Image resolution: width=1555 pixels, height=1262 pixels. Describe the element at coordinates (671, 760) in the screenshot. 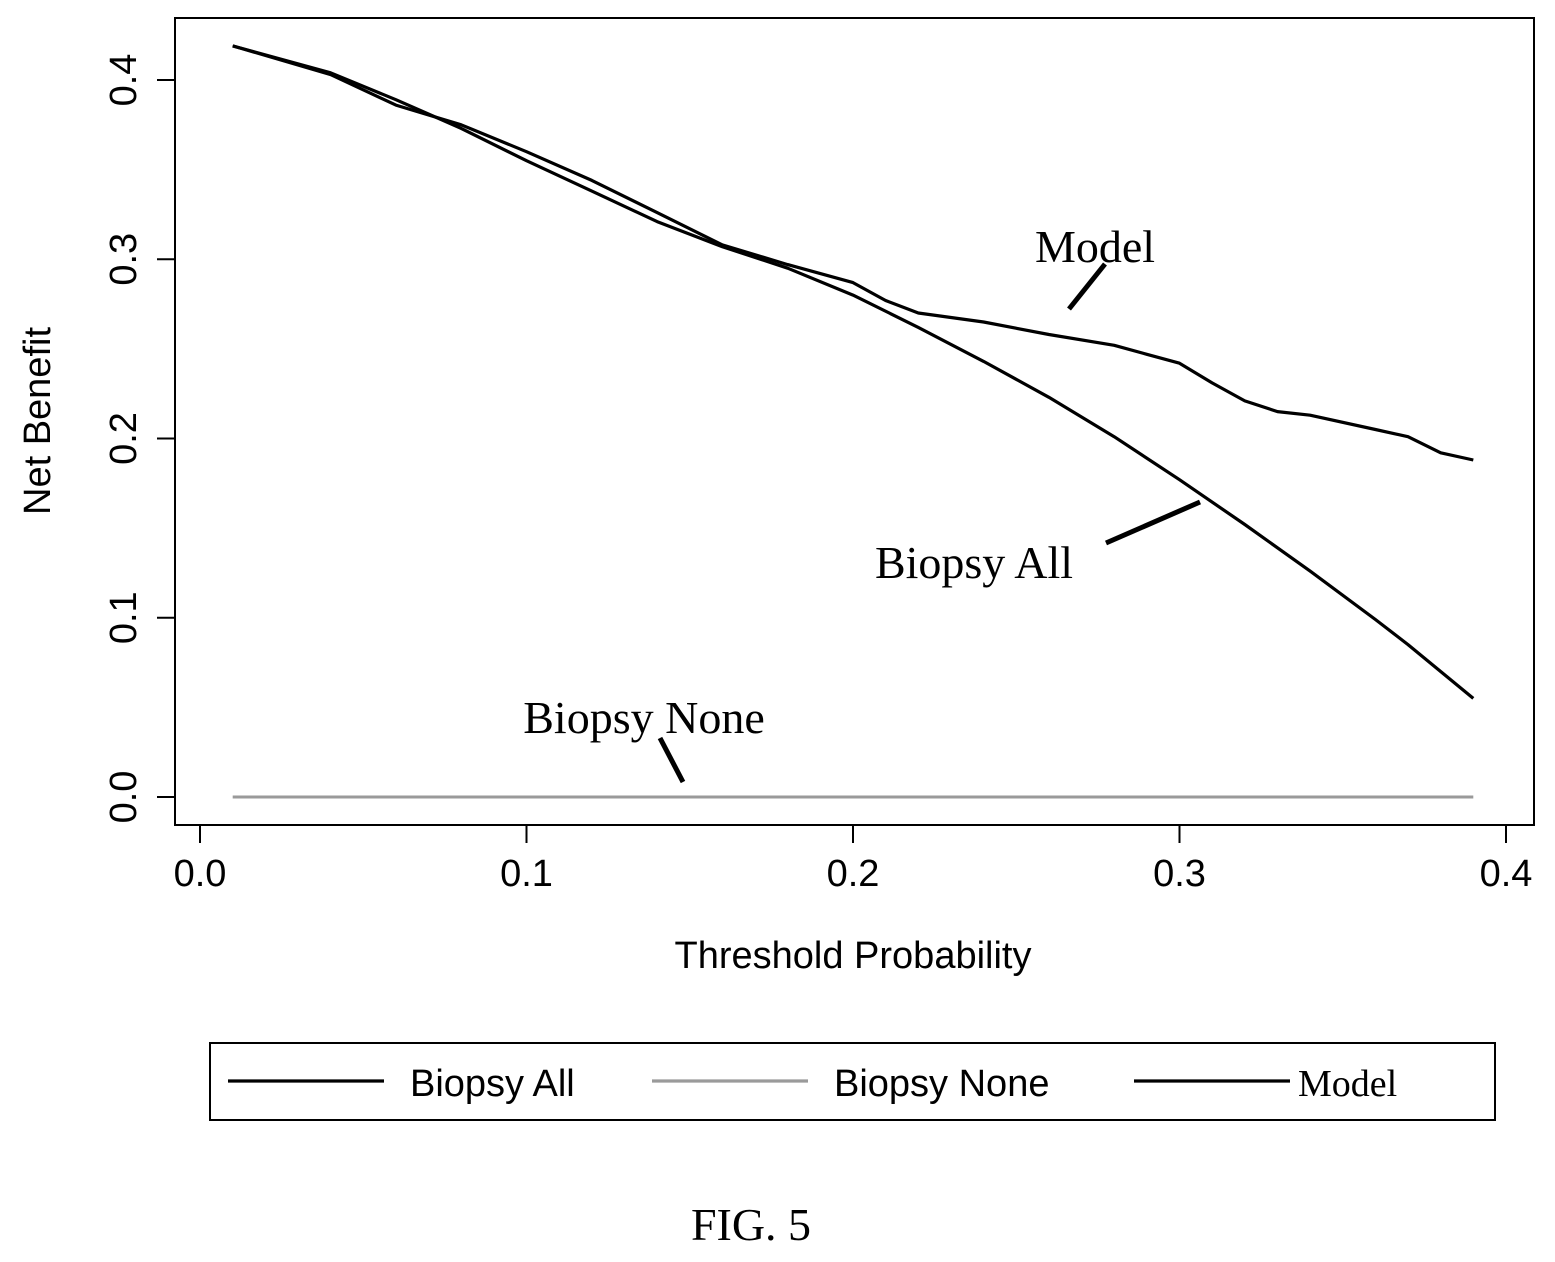

I see `annotation-pointer-biopsy-none` at that location.